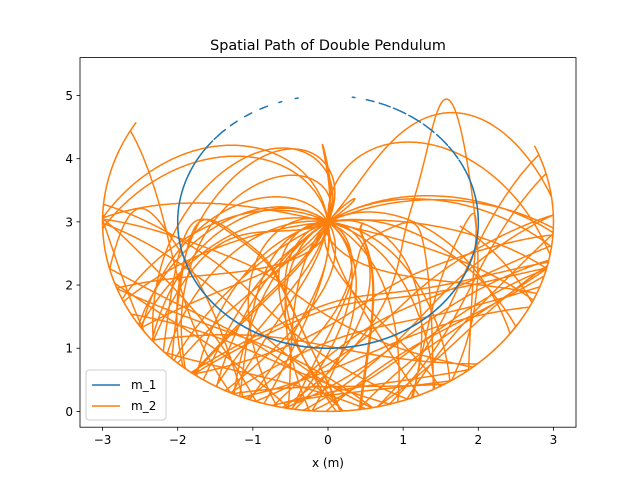 The width and height of the screenshot is (640, 480). I want to click on legend-box, so click(126, 395).